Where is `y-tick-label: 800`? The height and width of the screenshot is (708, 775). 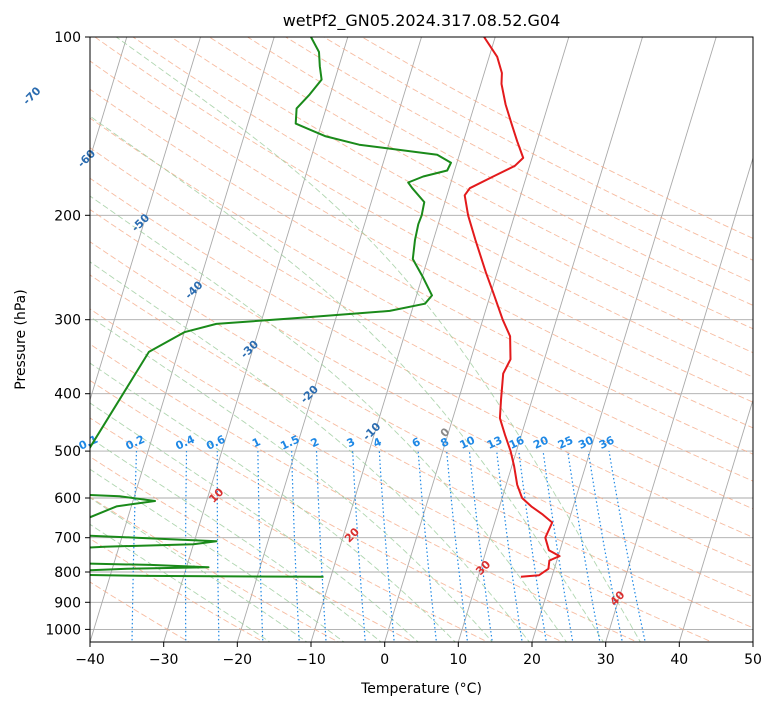
y-tick-label: 800 is located at coordinates (67, 573).